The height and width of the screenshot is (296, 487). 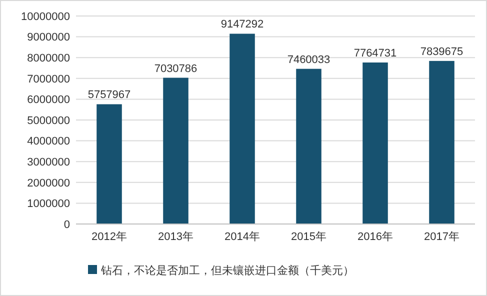 I want to click on y-tick-label: 10000000, so click(x=45, y=16).